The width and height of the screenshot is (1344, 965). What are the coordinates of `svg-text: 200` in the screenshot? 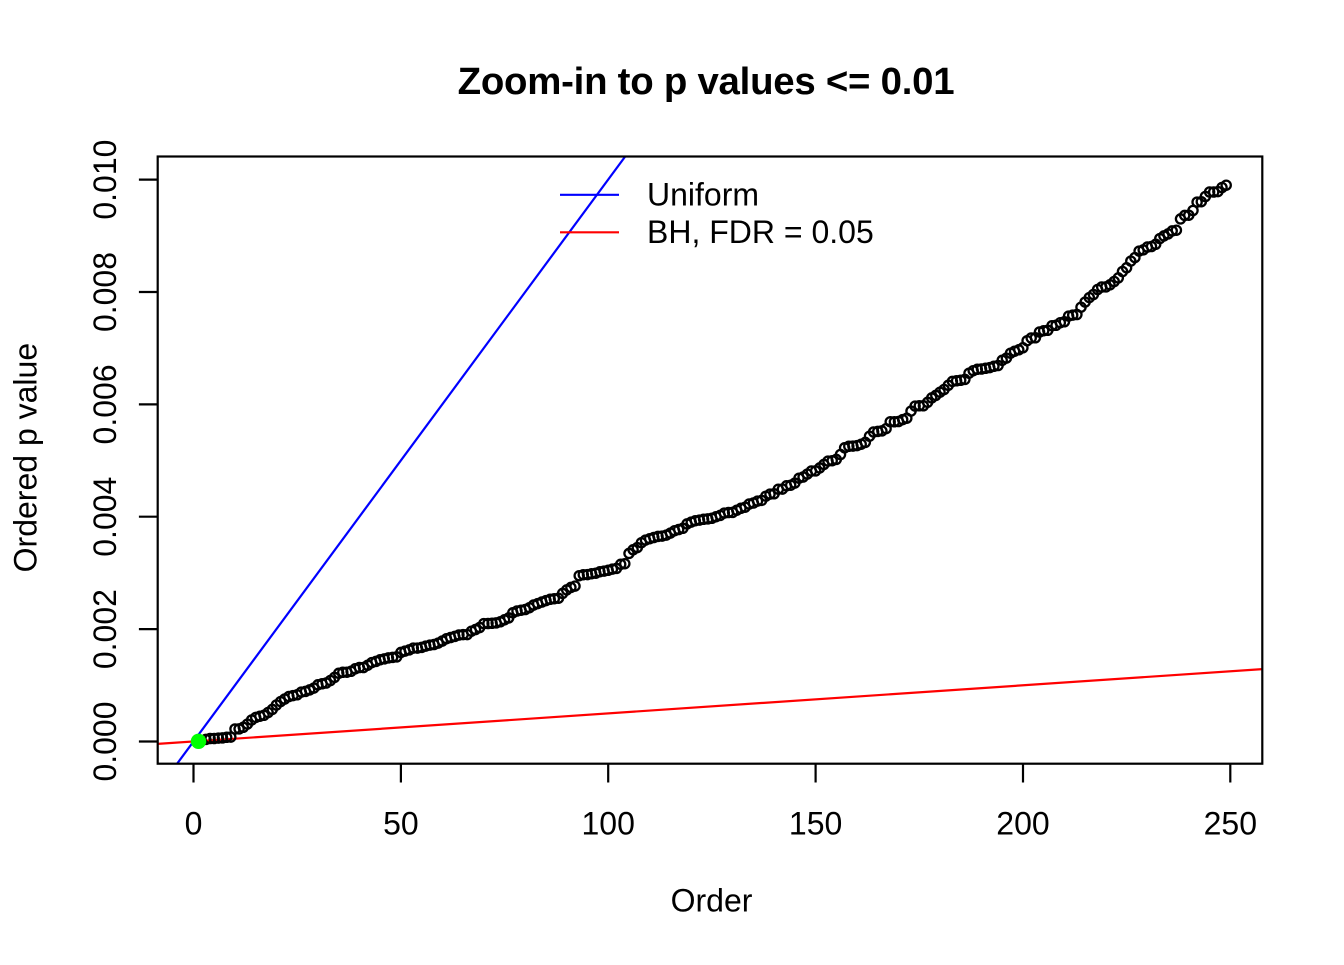 It's located at (1022, 824).